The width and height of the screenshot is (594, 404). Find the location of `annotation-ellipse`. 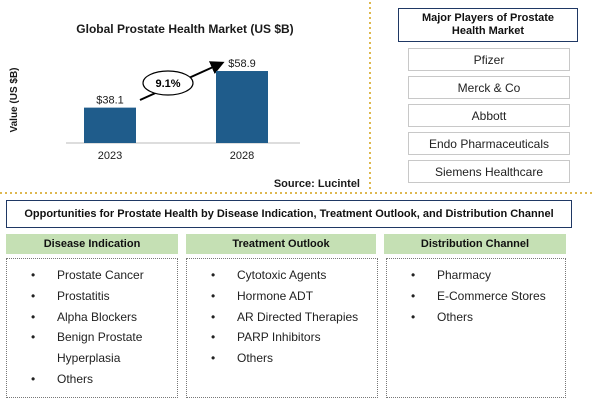

annotation-ellipse is located at coordinates (168, 83).